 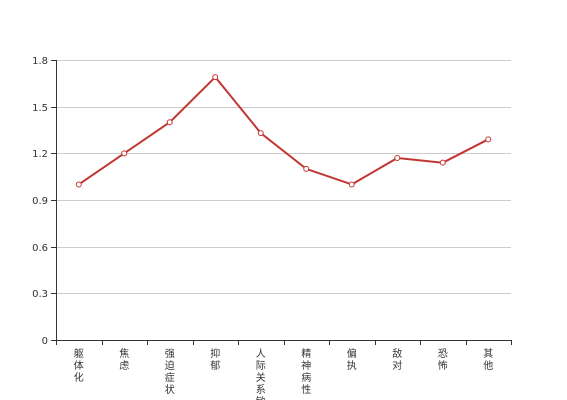 I want to click on y-tick-label: 0.9, so click(x=40, y=201).